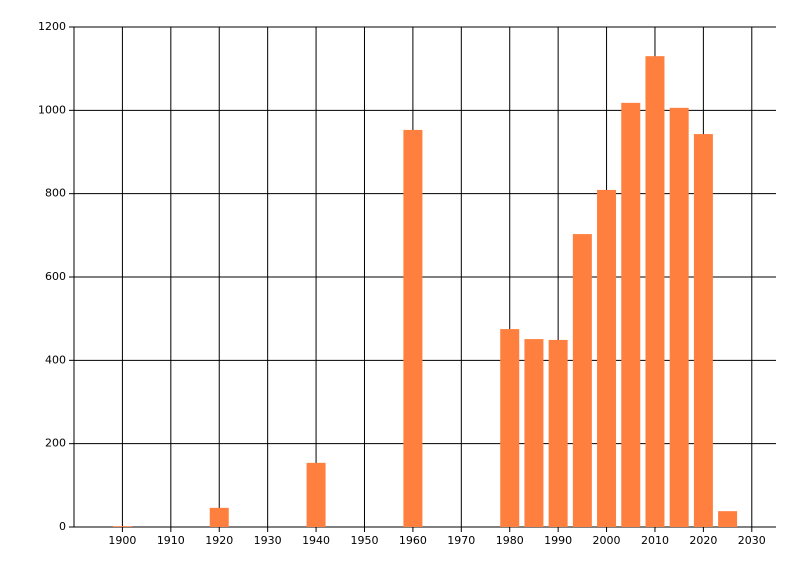  What do you see at coordinates (316, 540) in the screenshot?
I see `x-tick-label: 1940` at bounding box center [316, 540].